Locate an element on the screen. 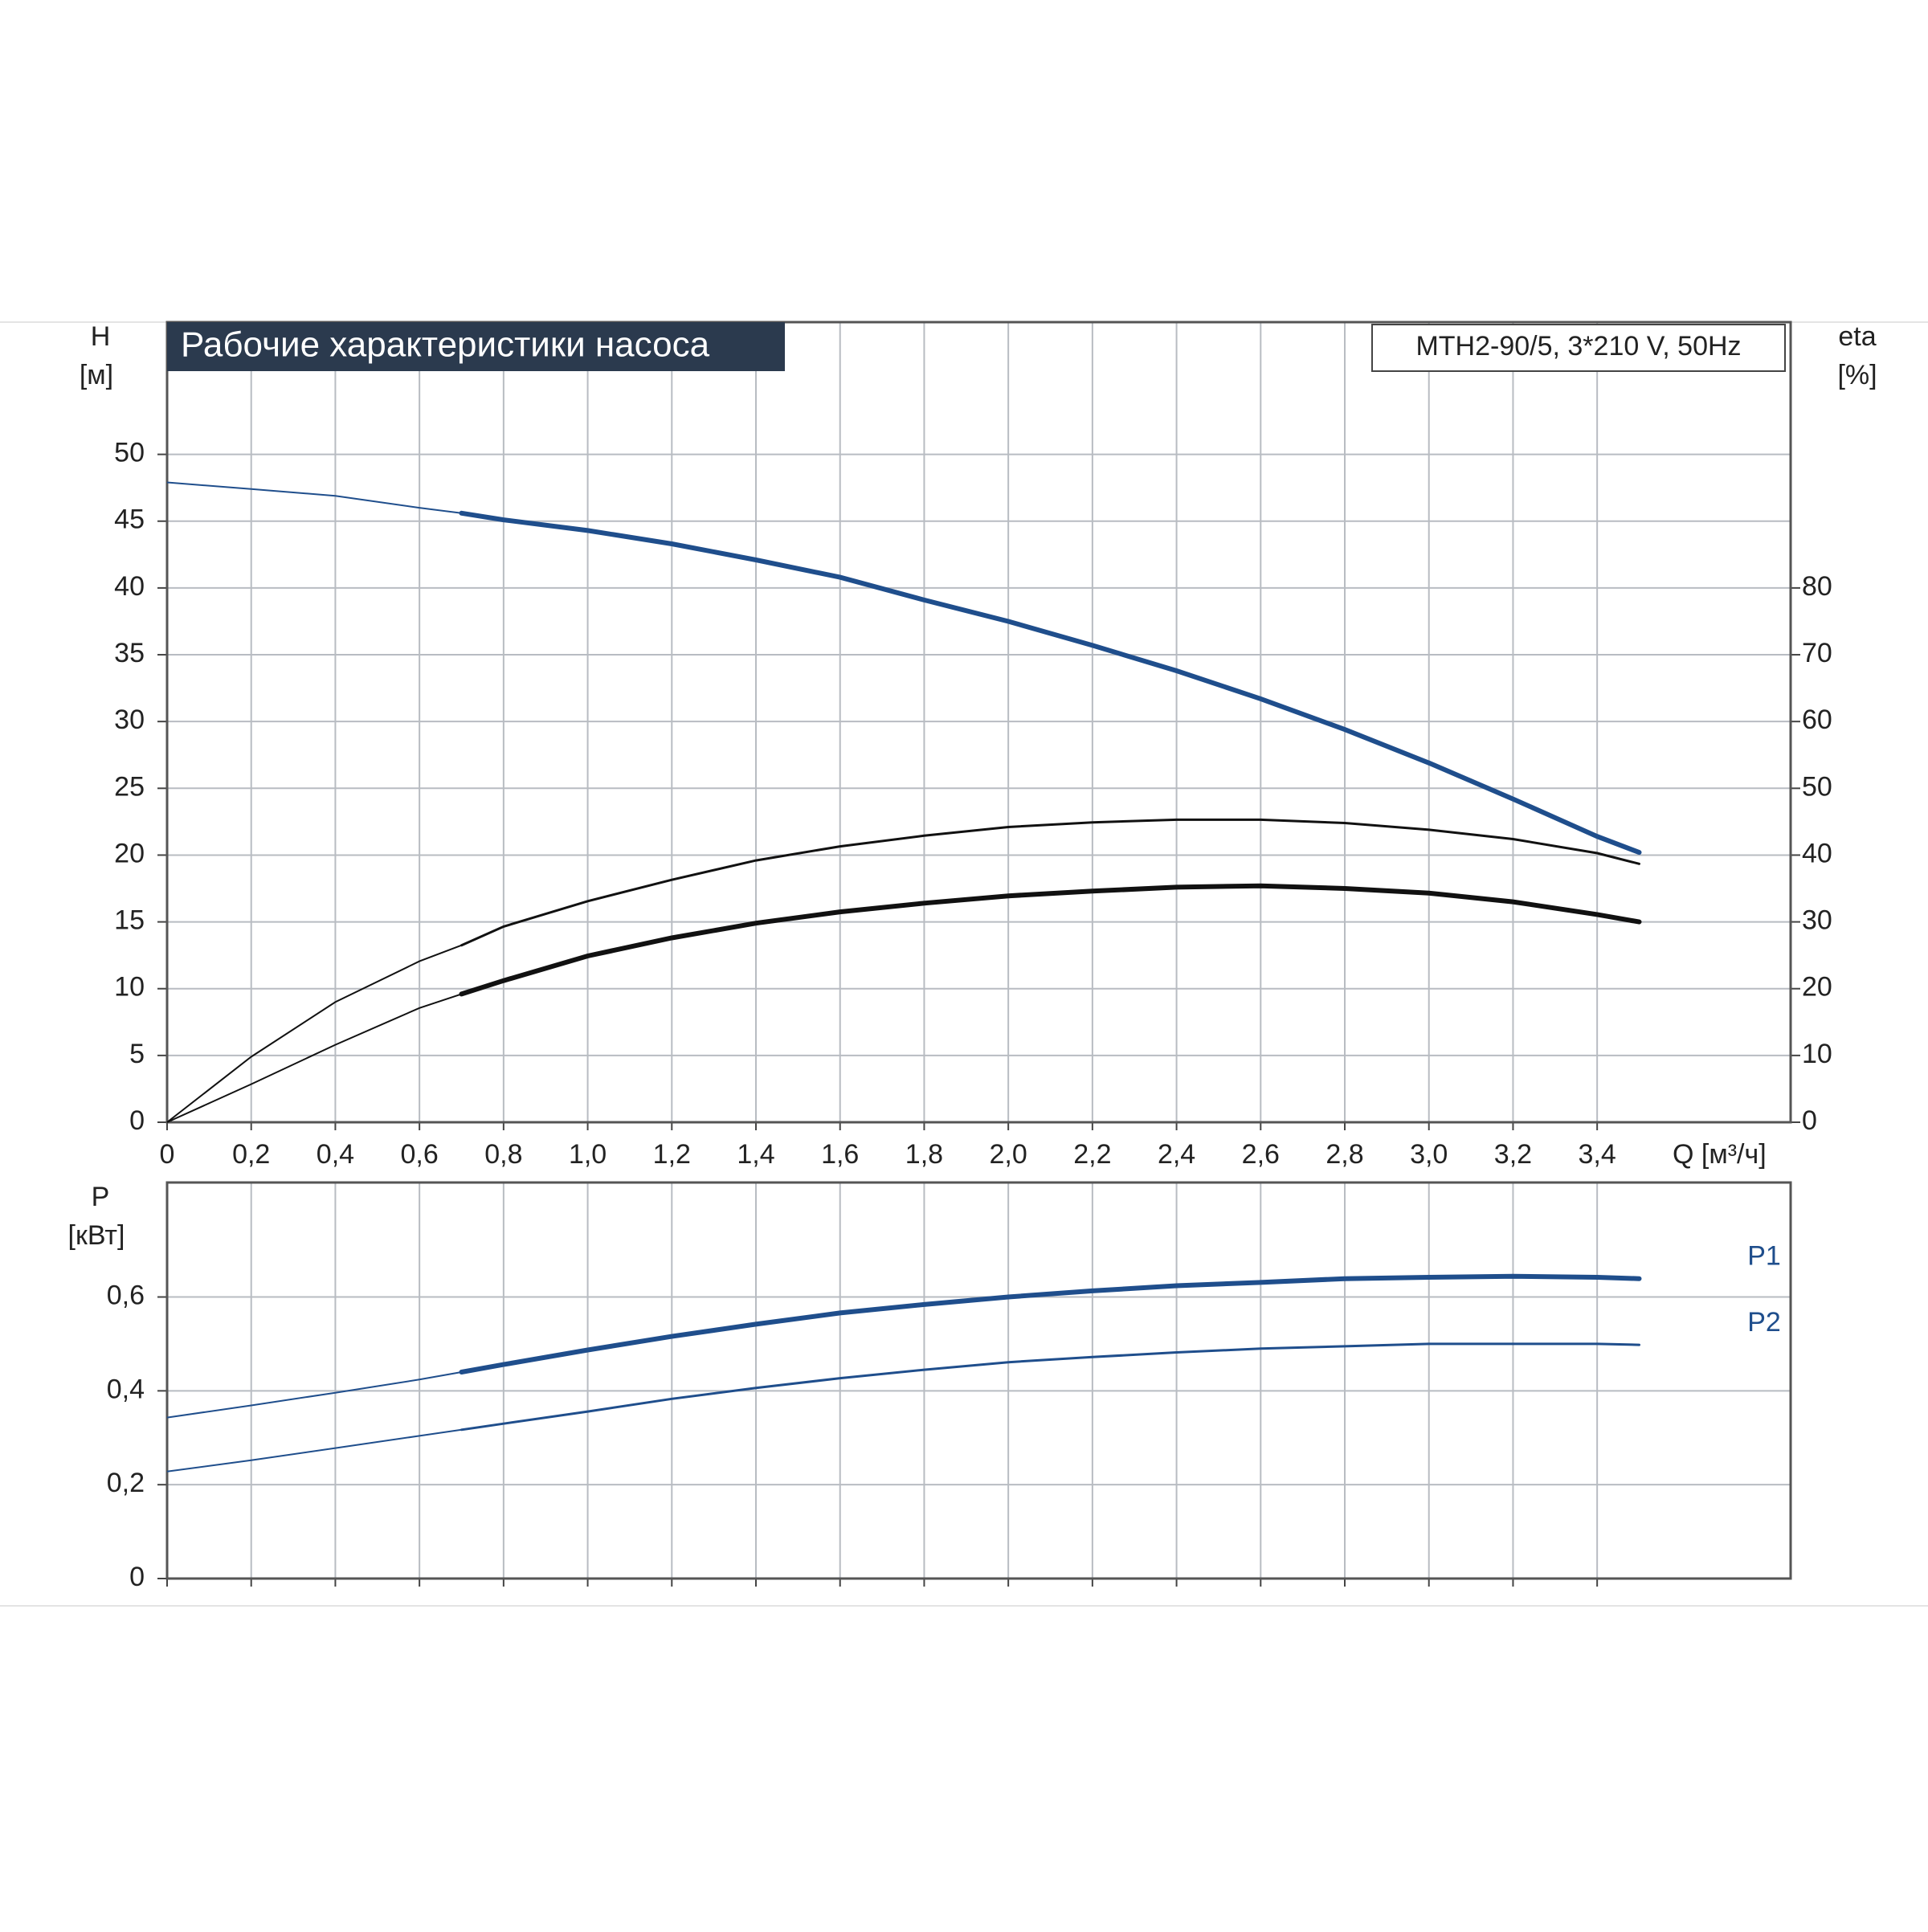  x-tick-label: 0,2 is located at coordinates (251, 1154).